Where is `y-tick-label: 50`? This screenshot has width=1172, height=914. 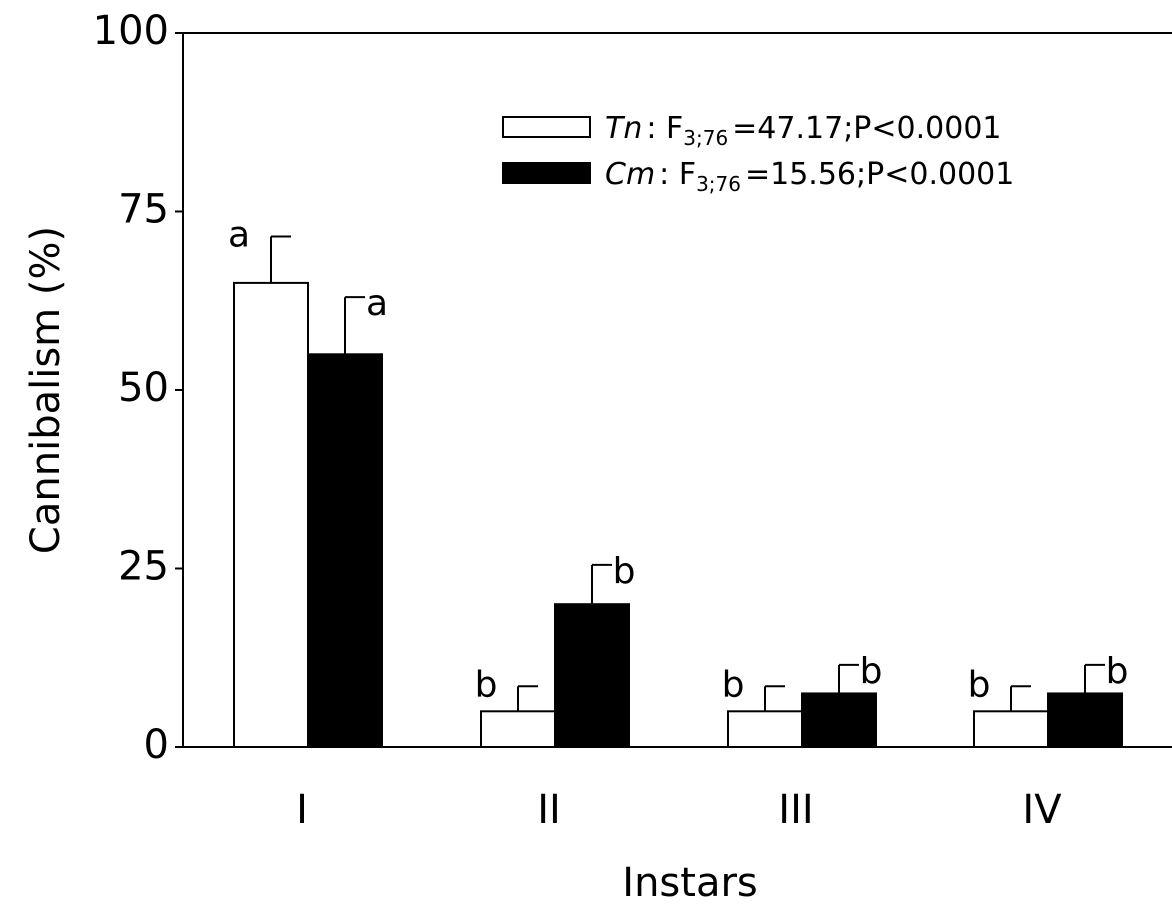 y-tick-label: 50 is located at coordinates (143, 388).